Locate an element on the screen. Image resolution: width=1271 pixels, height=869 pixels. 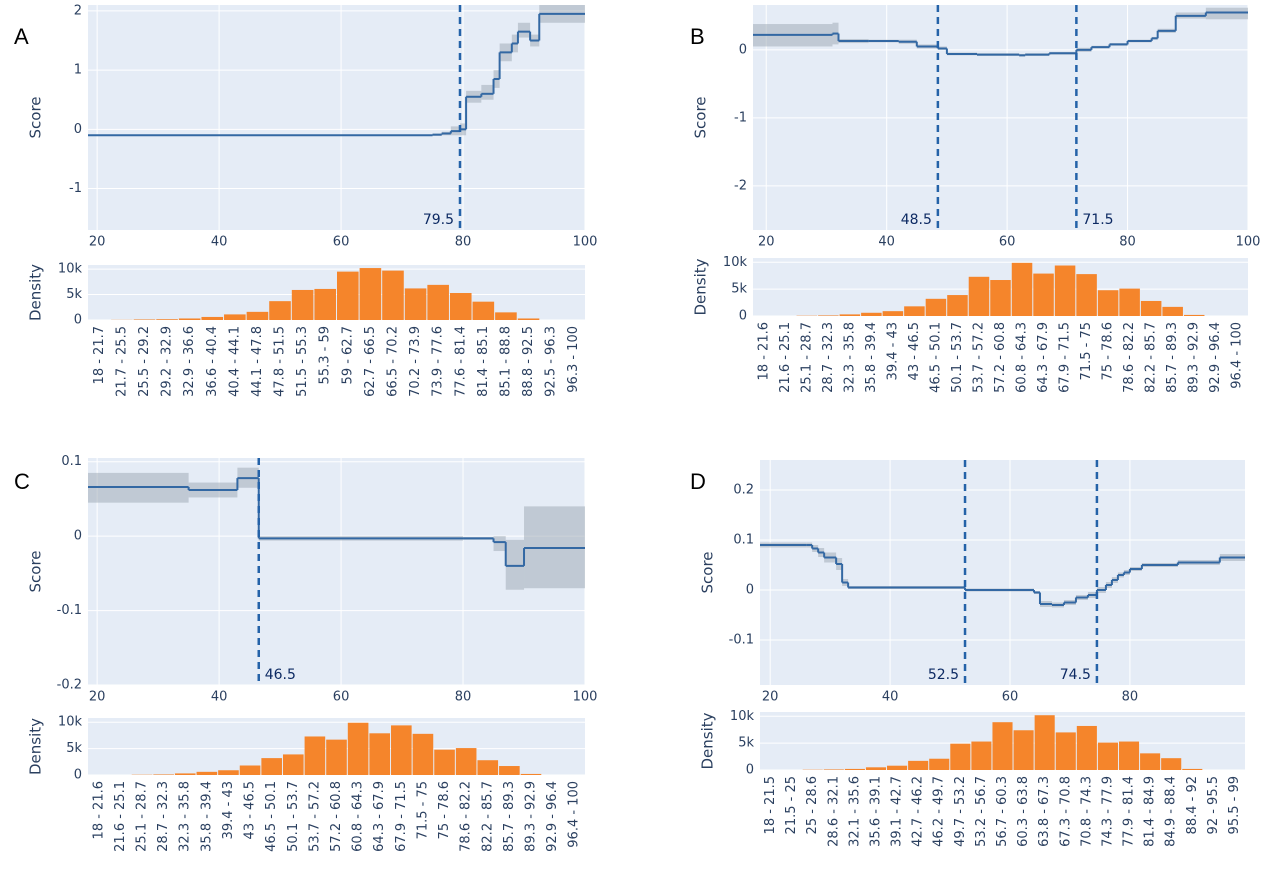
x-tick-label: 39.4 - 43 is located at coordinates (892, 351).